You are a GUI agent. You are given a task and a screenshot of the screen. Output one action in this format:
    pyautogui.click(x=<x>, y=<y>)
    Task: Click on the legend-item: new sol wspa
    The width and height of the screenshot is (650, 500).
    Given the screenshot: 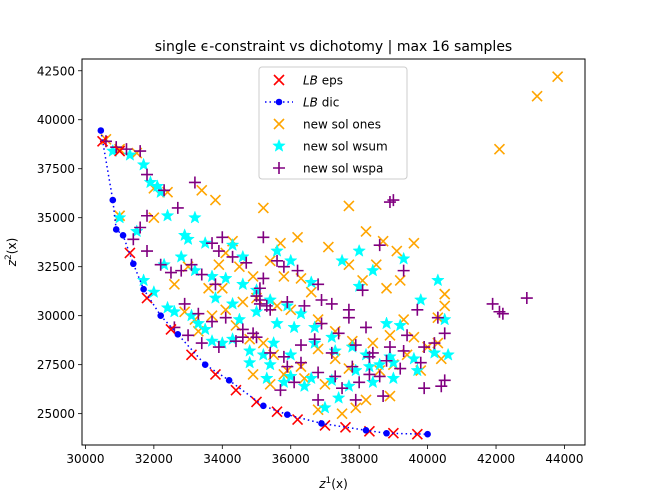 What is the action you would take?
    pyautogui.click(x=328, y=169)
    